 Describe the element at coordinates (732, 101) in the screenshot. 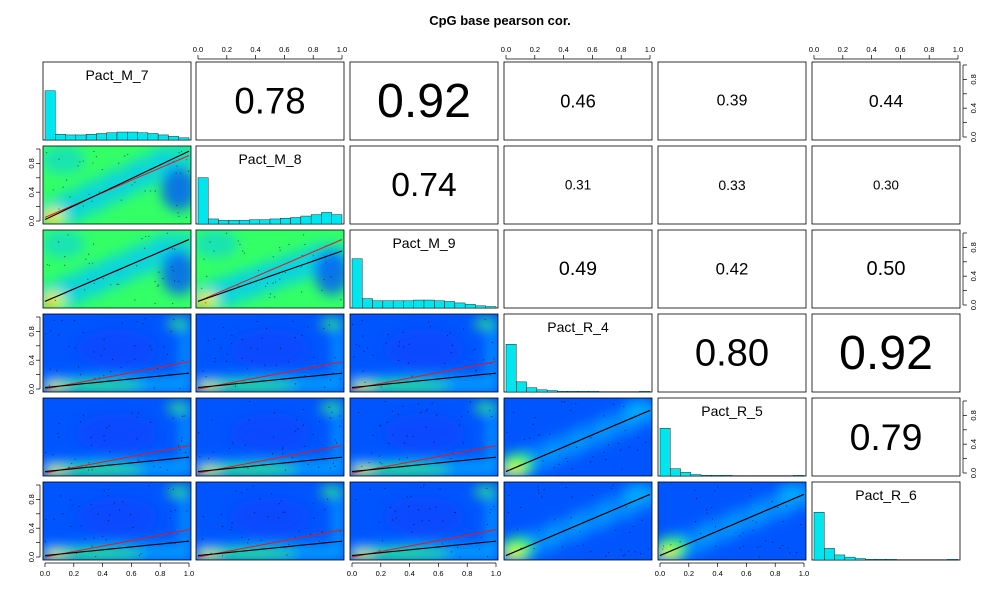

I see `correlation-panel: 0.39` at that location.